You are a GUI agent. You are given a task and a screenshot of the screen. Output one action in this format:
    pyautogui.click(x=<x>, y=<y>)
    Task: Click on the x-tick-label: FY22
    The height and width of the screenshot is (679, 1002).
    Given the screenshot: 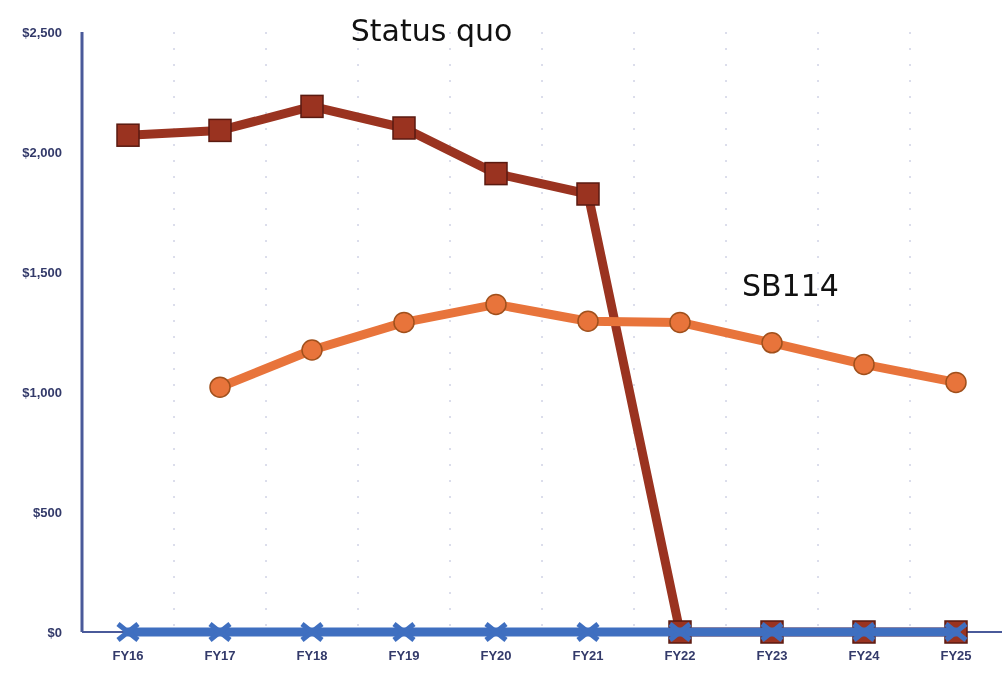 What is the action you would take?
    pyautogui.click(x=680, y=655)
    